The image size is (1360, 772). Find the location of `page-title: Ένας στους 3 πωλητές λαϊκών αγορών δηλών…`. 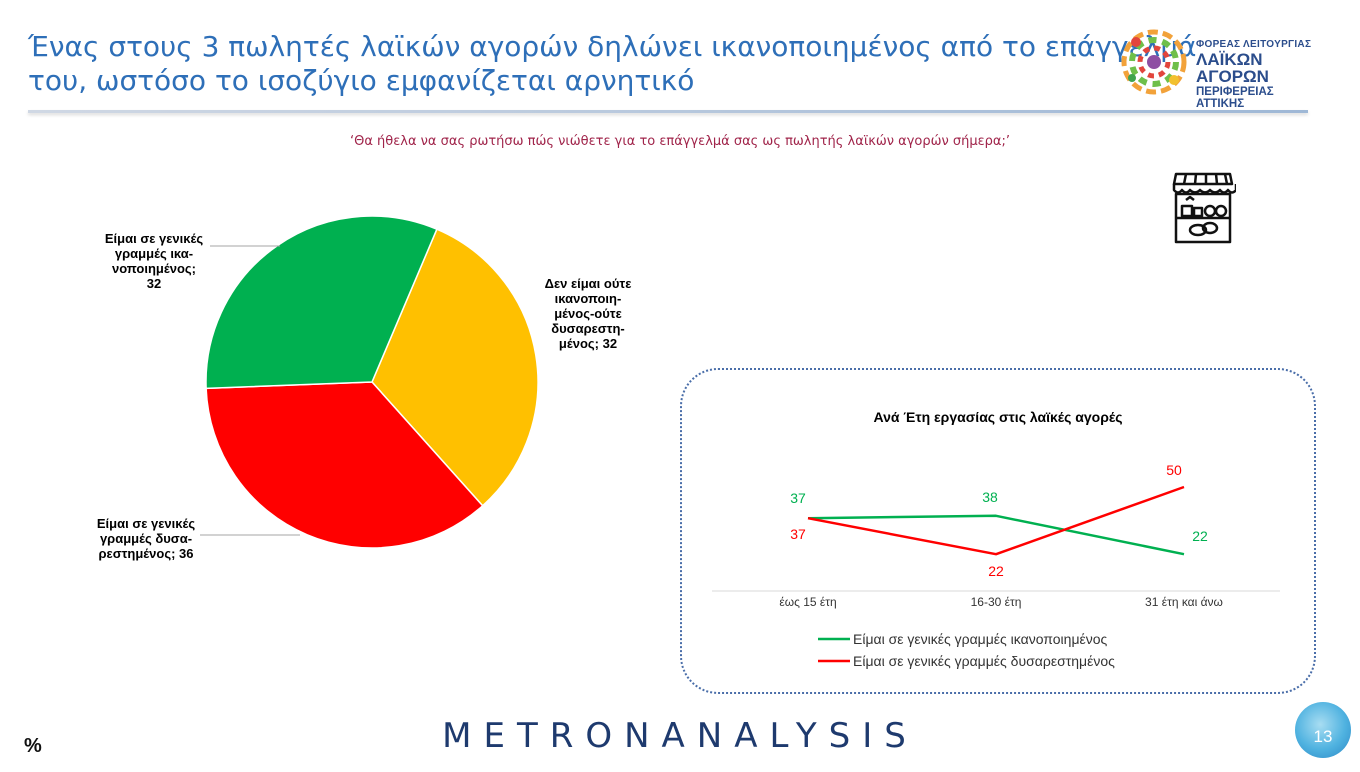

page-title: Ένας στους 3 πωλητές λαϊκών αγορών δηλών… is located at coordinates (612, 64).